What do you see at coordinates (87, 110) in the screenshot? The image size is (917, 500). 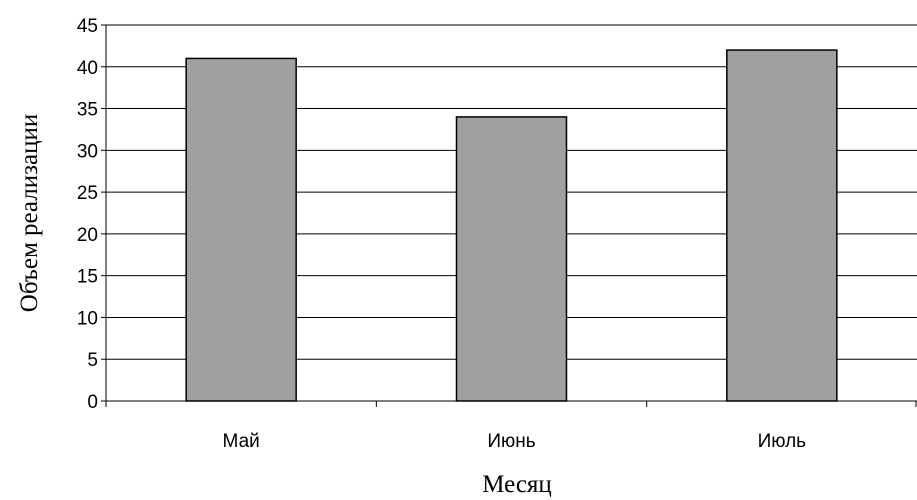 I see `y-tick-label: 35` at bounding box center [87, 110].